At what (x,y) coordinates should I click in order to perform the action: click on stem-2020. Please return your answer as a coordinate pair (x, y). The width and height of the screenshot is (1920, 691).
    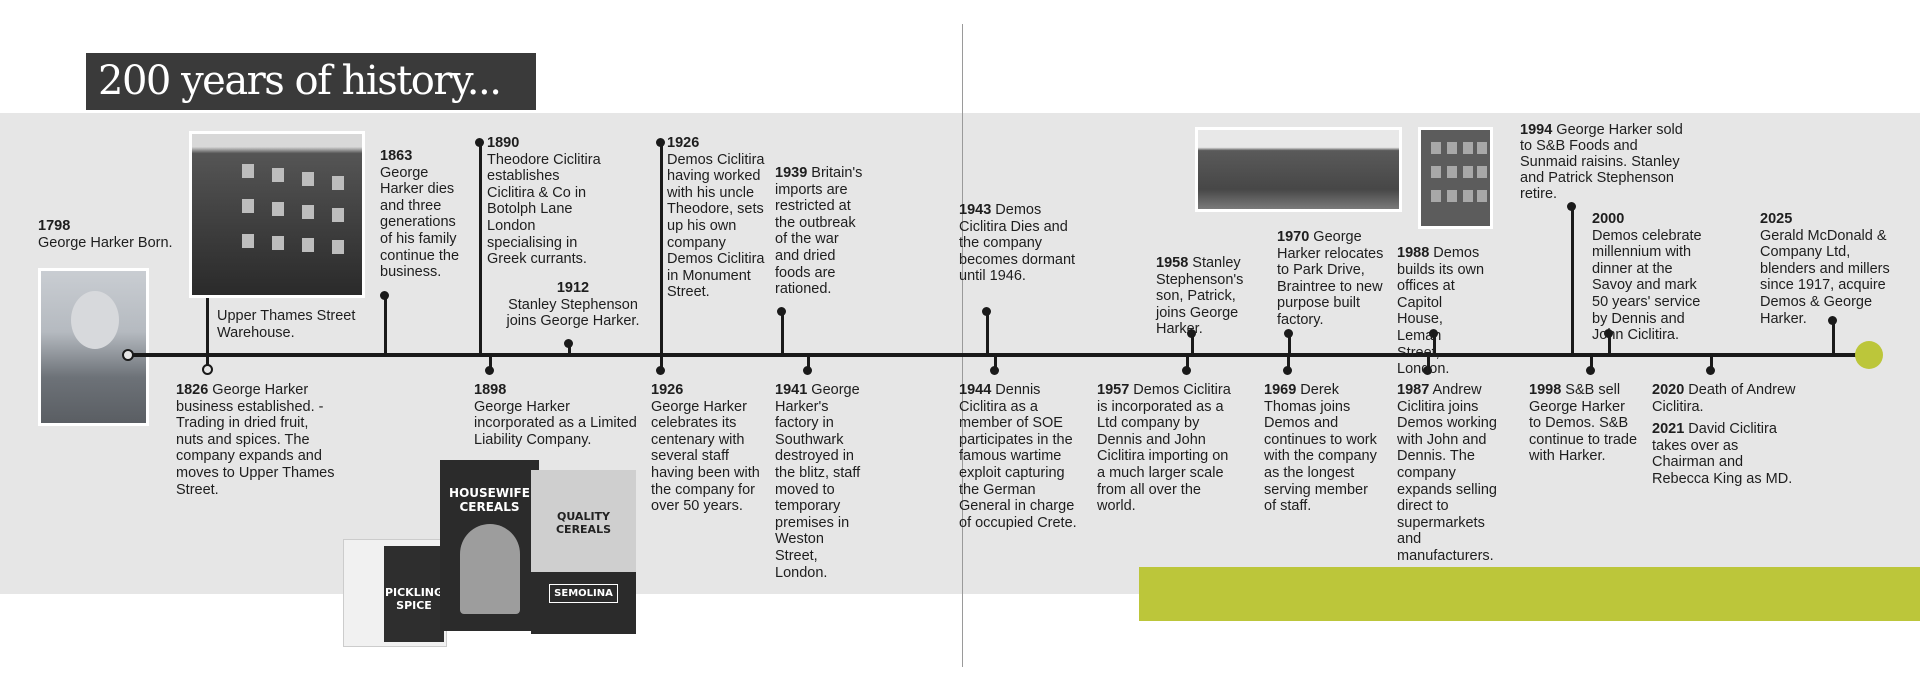
    Looking at the image, I should click on (1711, 362).